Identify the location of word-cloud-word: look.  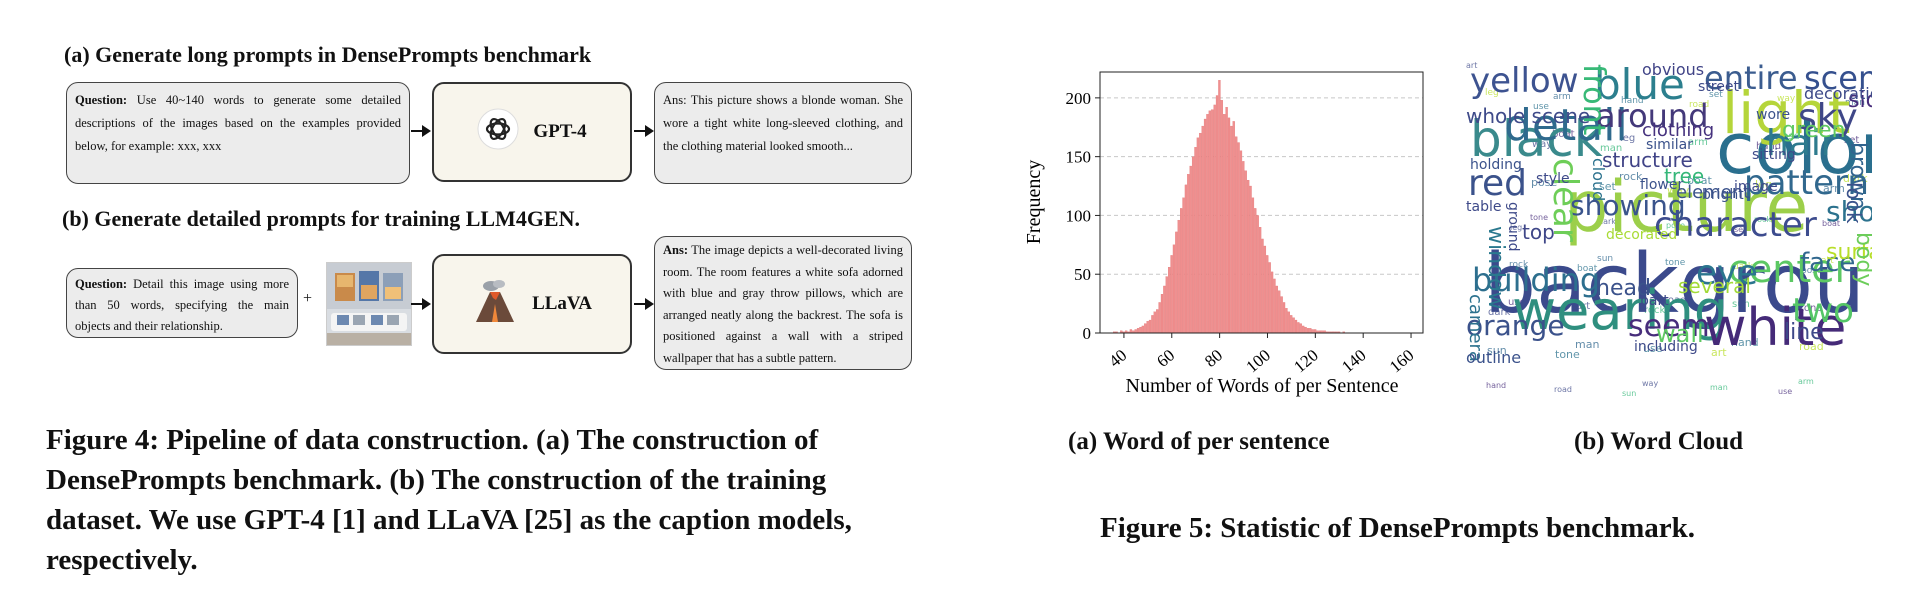
(1854, 203).